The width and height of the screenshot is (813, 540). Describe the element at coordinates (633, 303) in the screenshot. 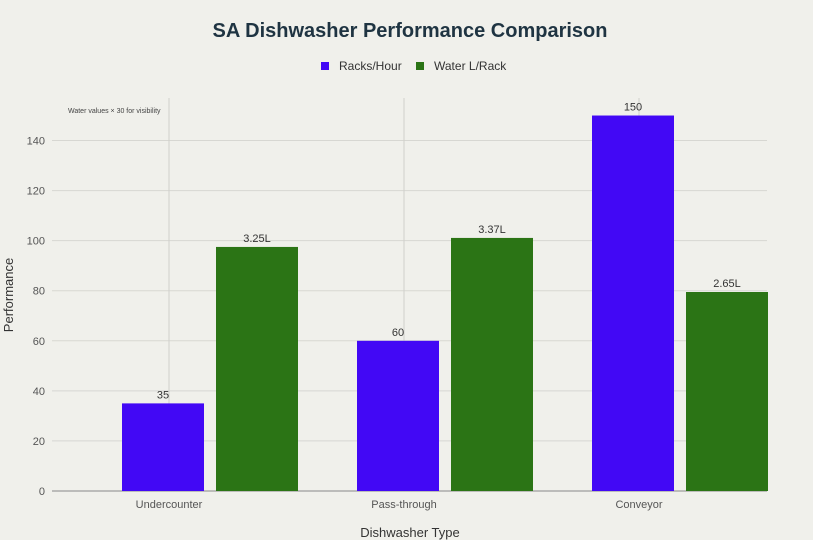

I see `bar-racks-hour-conveyor` at that location.